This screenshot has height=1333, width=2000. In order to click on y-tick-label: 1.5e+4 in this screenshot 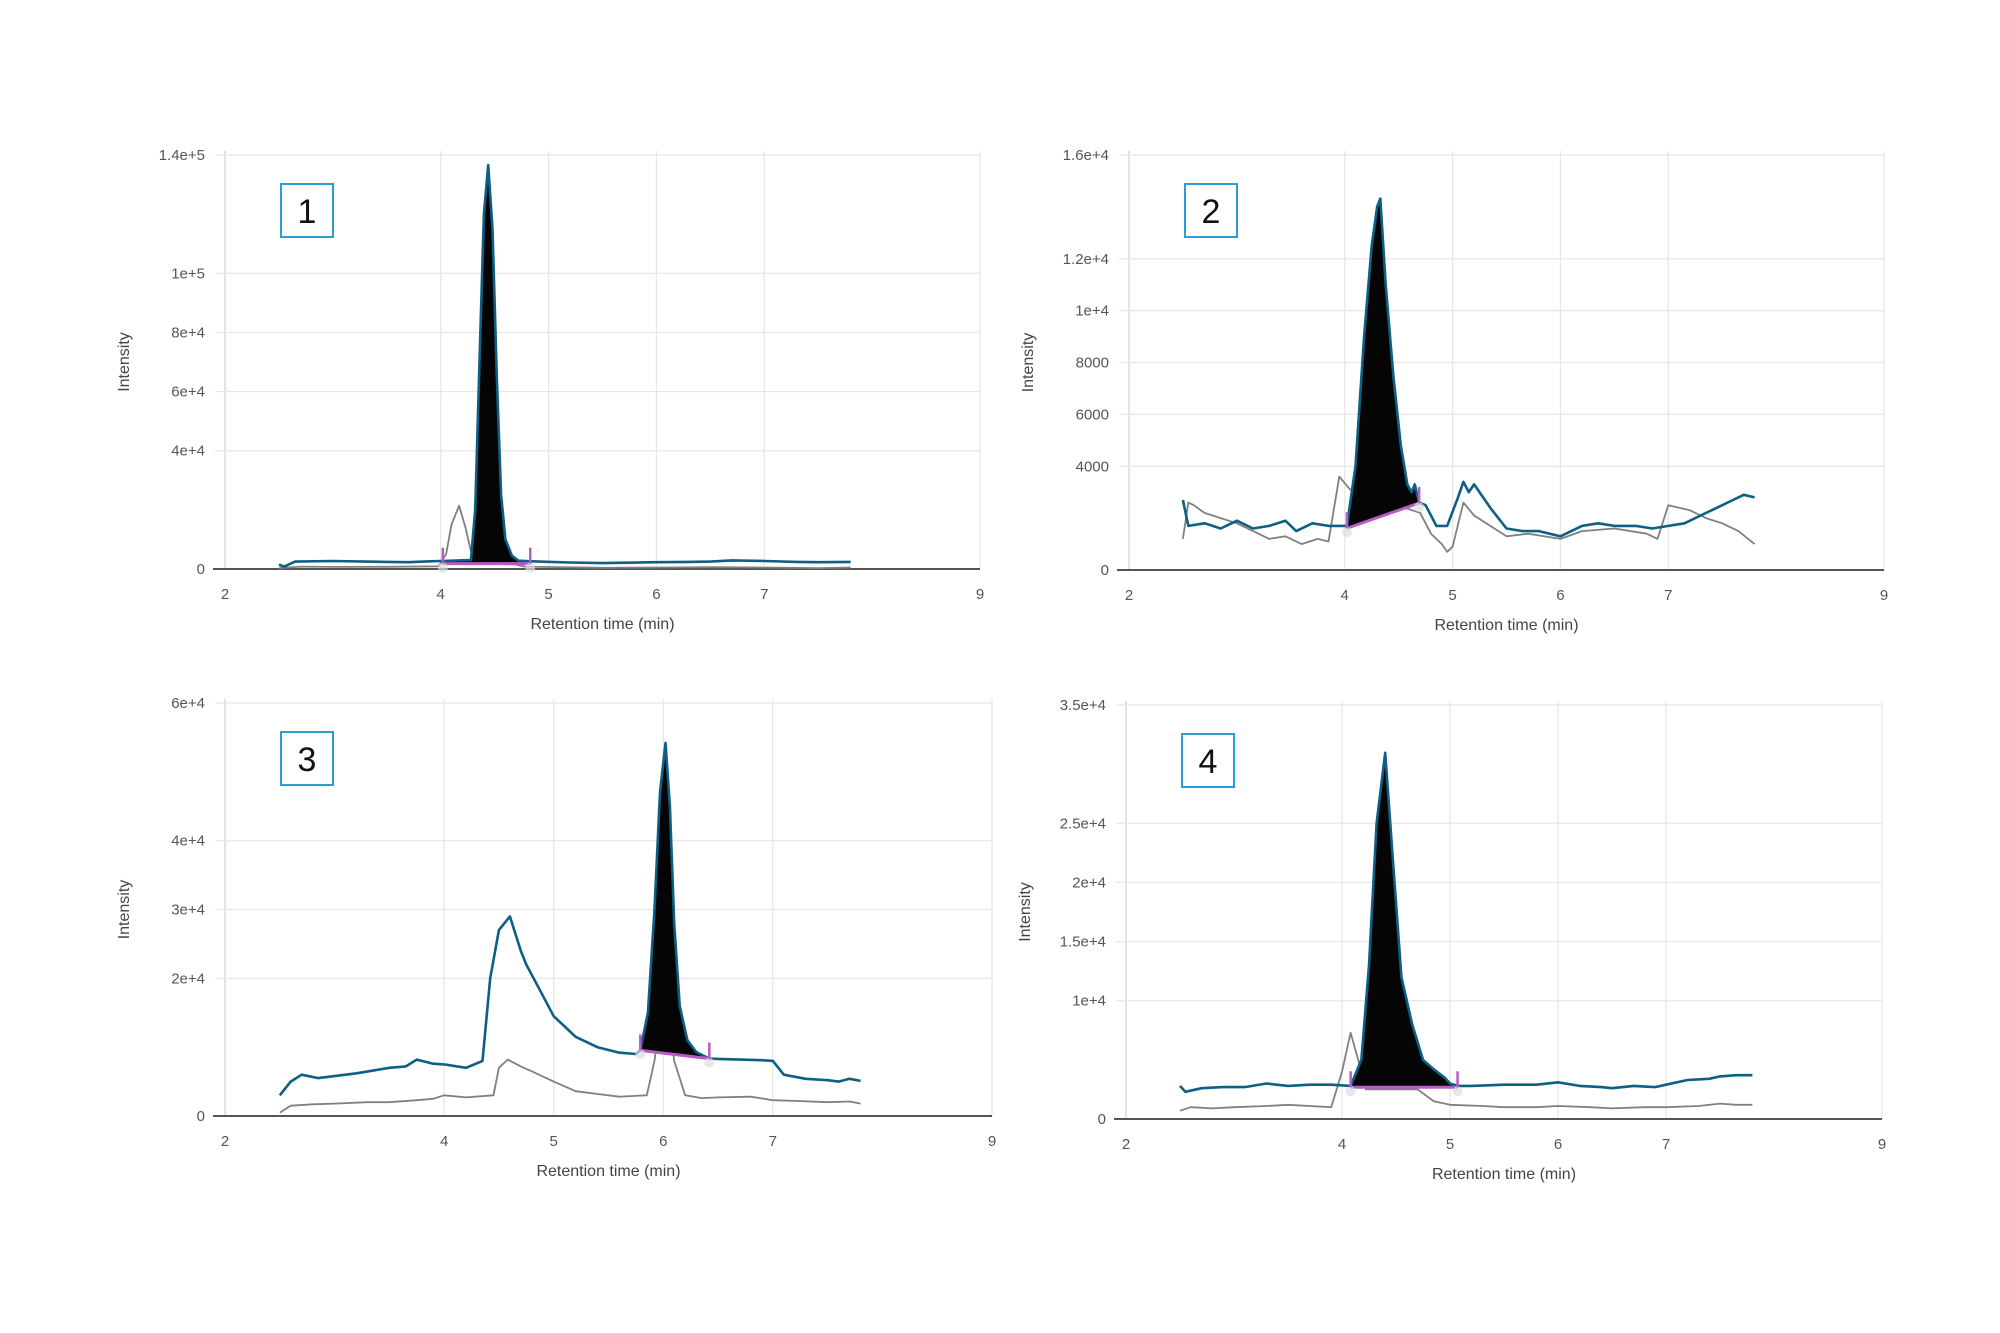, I will do `click(1083, 942)`.